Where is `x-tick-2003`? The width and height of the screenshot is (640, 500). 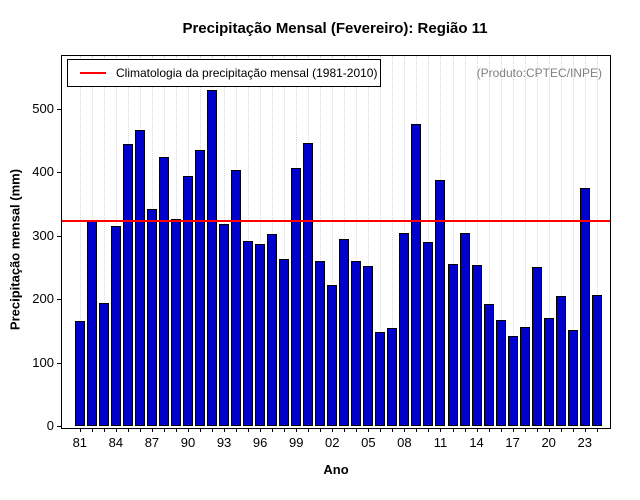
x-tick-2003 is located at coordinates (345, 430).